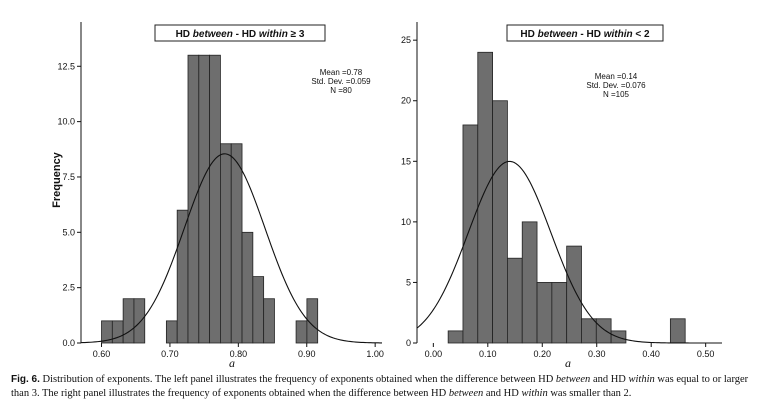 The height and width of the screenshot is (416, 773). I want to click on y-tick-label: 7.5, so click(68, 177).